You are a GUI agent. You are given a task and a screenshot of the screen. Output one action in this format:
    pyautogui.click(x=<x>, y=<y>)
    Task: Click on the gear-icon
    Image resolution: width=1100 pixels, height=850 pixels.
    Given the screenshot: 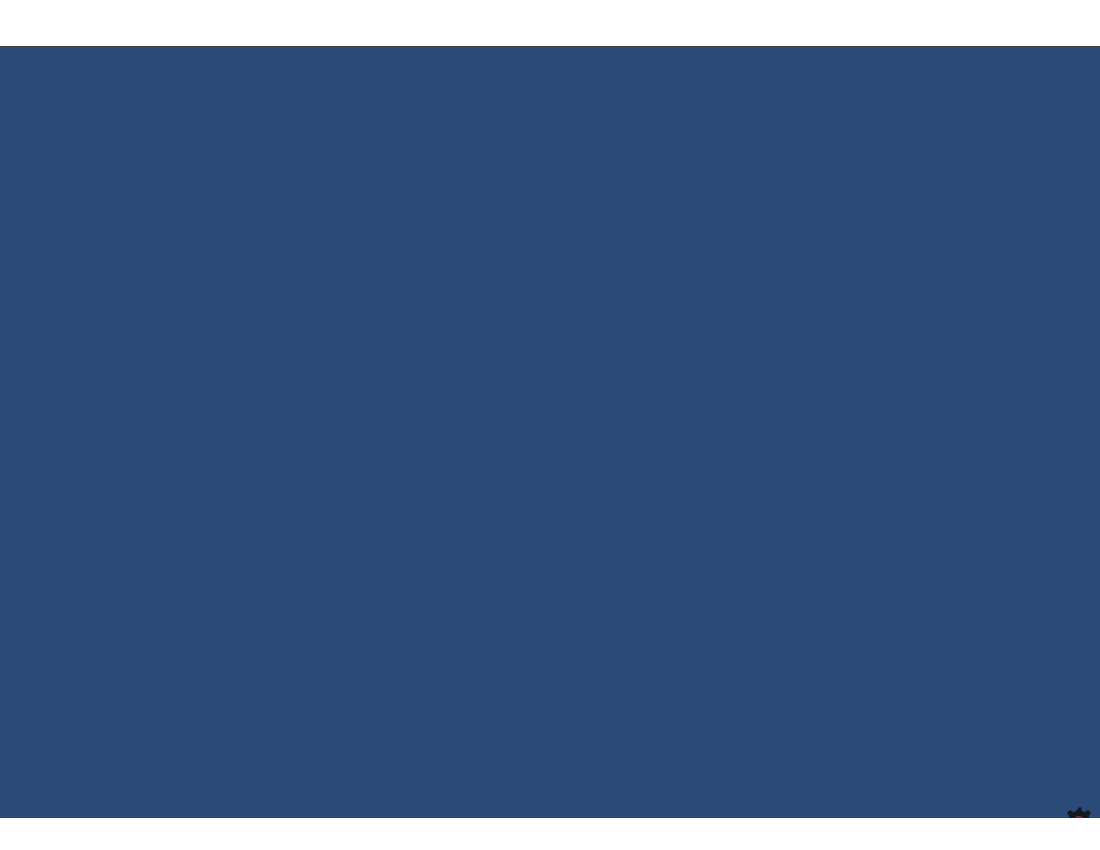 What is the action you would take?
    pyautogui.click(x=1079, y=808)
    